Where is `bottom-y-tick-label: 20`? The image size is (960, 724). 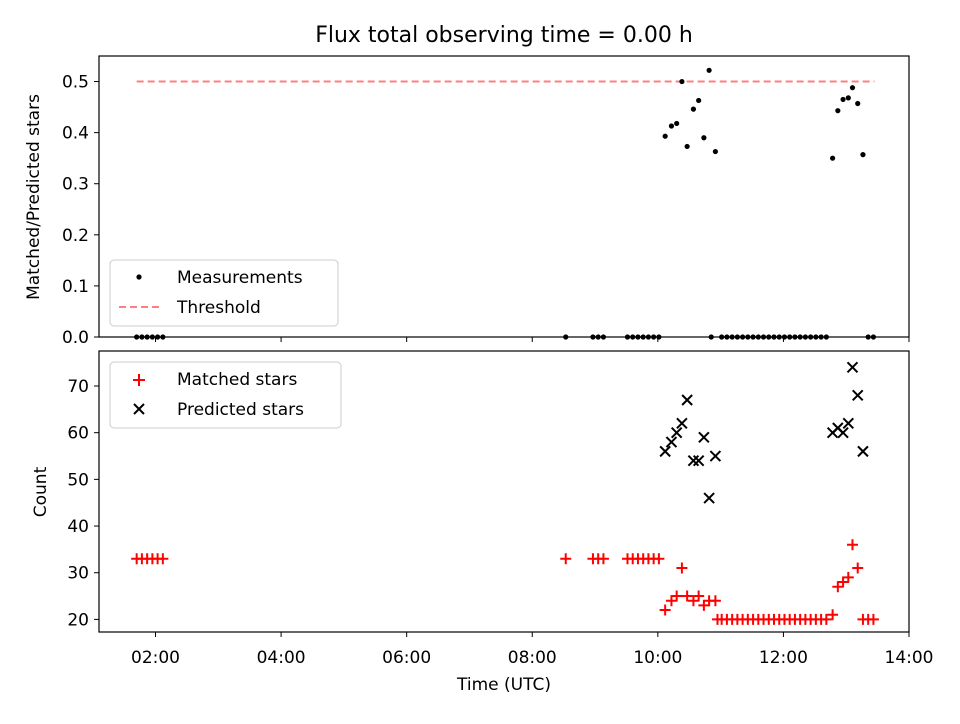
bottom-y-tick-label: 20 is located at coordinates (78, 620).